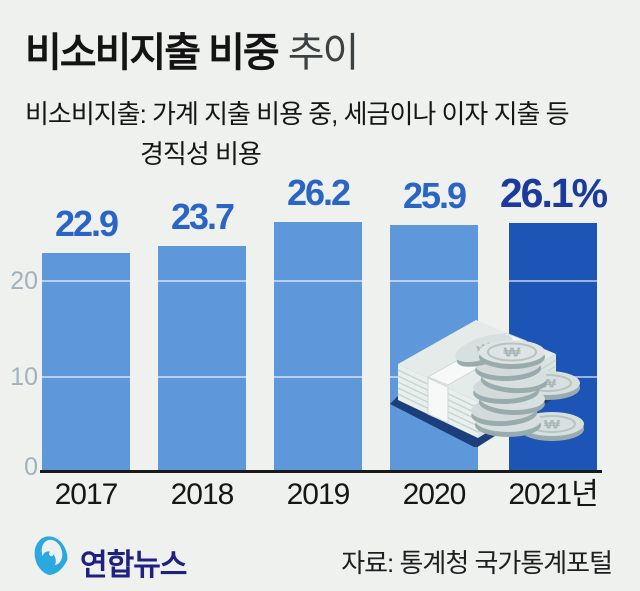 Image resolution: width=640 pixels, height=591 pixels. Describe the element at coordinates (297, 134) in the screenshot. I see `chart-description: 비소비지출: 가계 지출 비용 중, 세금이나 이자 지출 등 경직성 비용` at that location.